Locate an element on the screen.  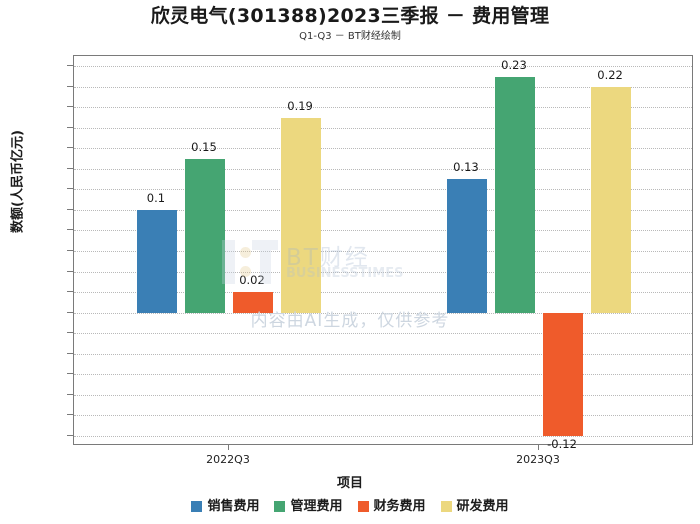
legend-item: 研发费用 is located at coordinates (474, 506).